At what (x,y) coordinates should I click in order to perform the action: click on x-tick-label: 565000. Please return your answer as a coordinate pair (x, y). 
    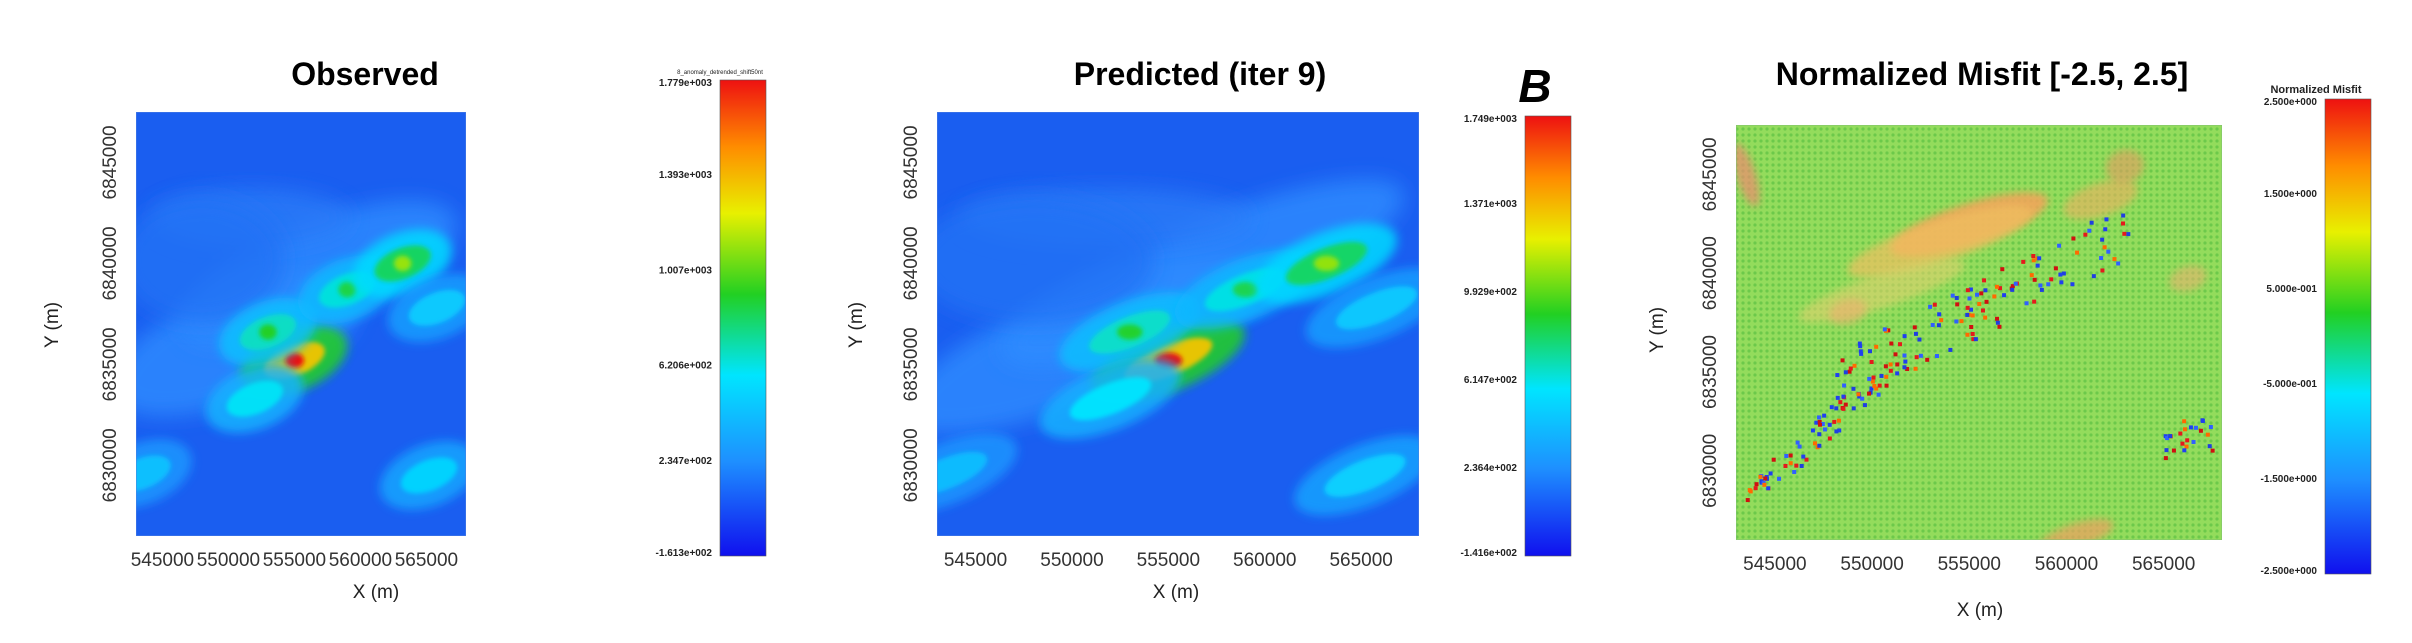
    Looking at the image, I should click on (2163, 564).